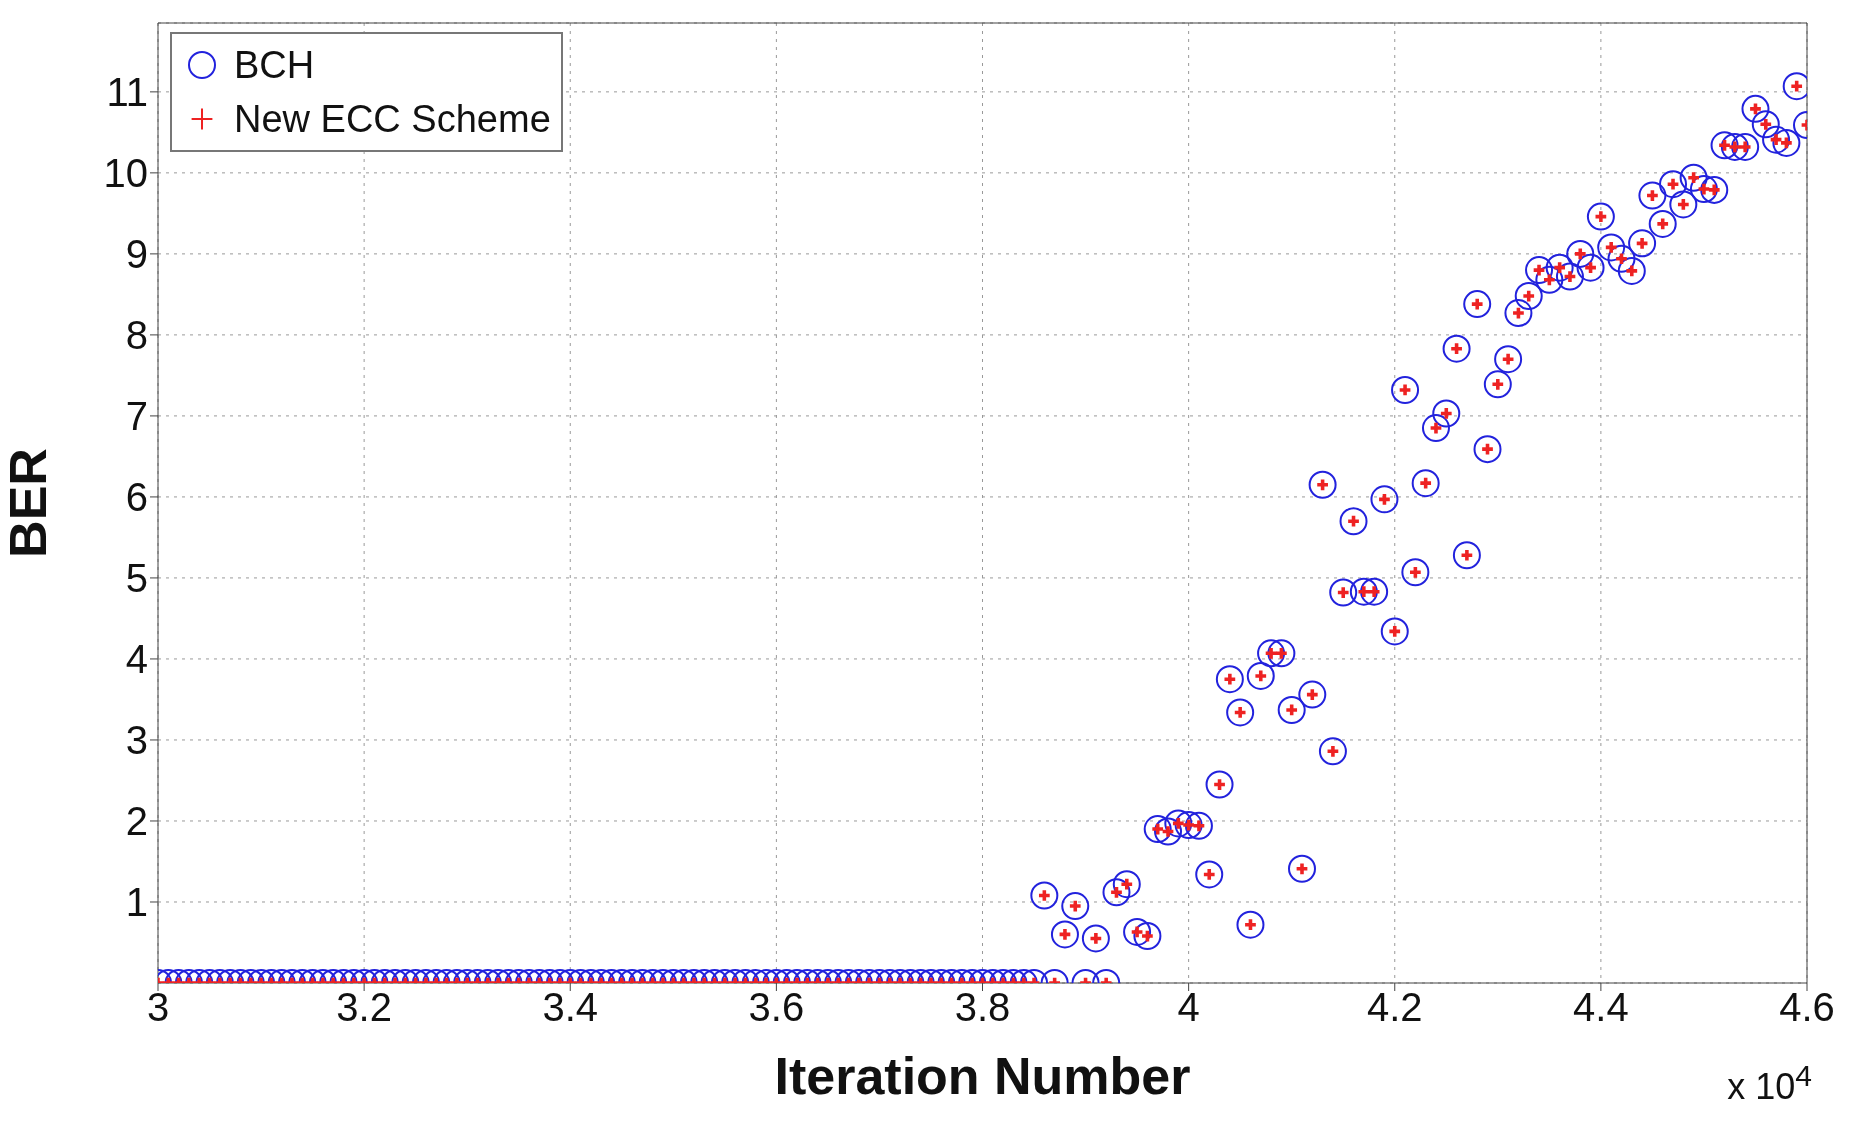 Image resolution: width=1864 pixels, height=1129 pixels. I want to click on y-tick-label: 8, so click(136, 335).